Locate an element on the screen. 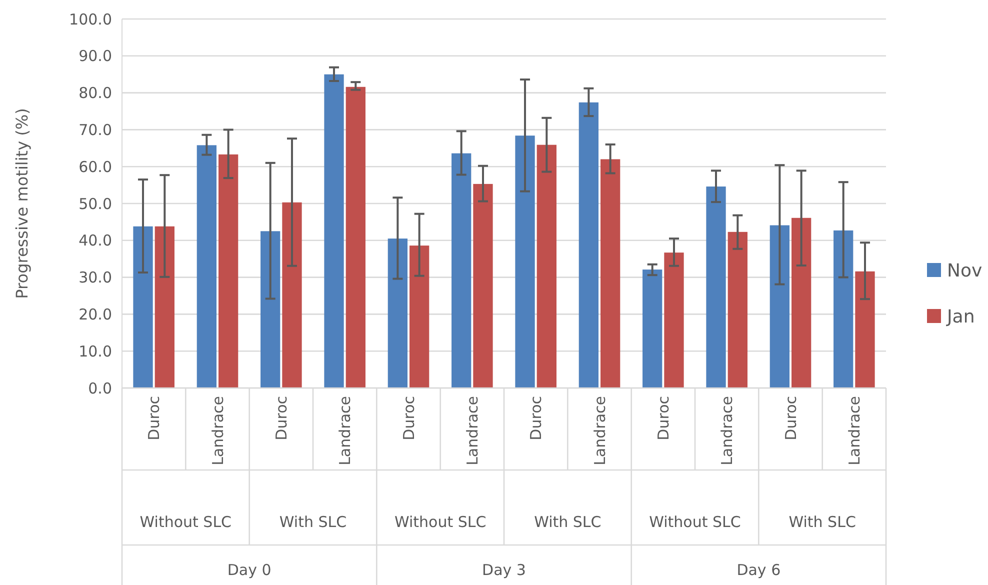 This screenshot has height=585, width=988. y-tick-label: 10.0 is located at coordinates (95, 351).